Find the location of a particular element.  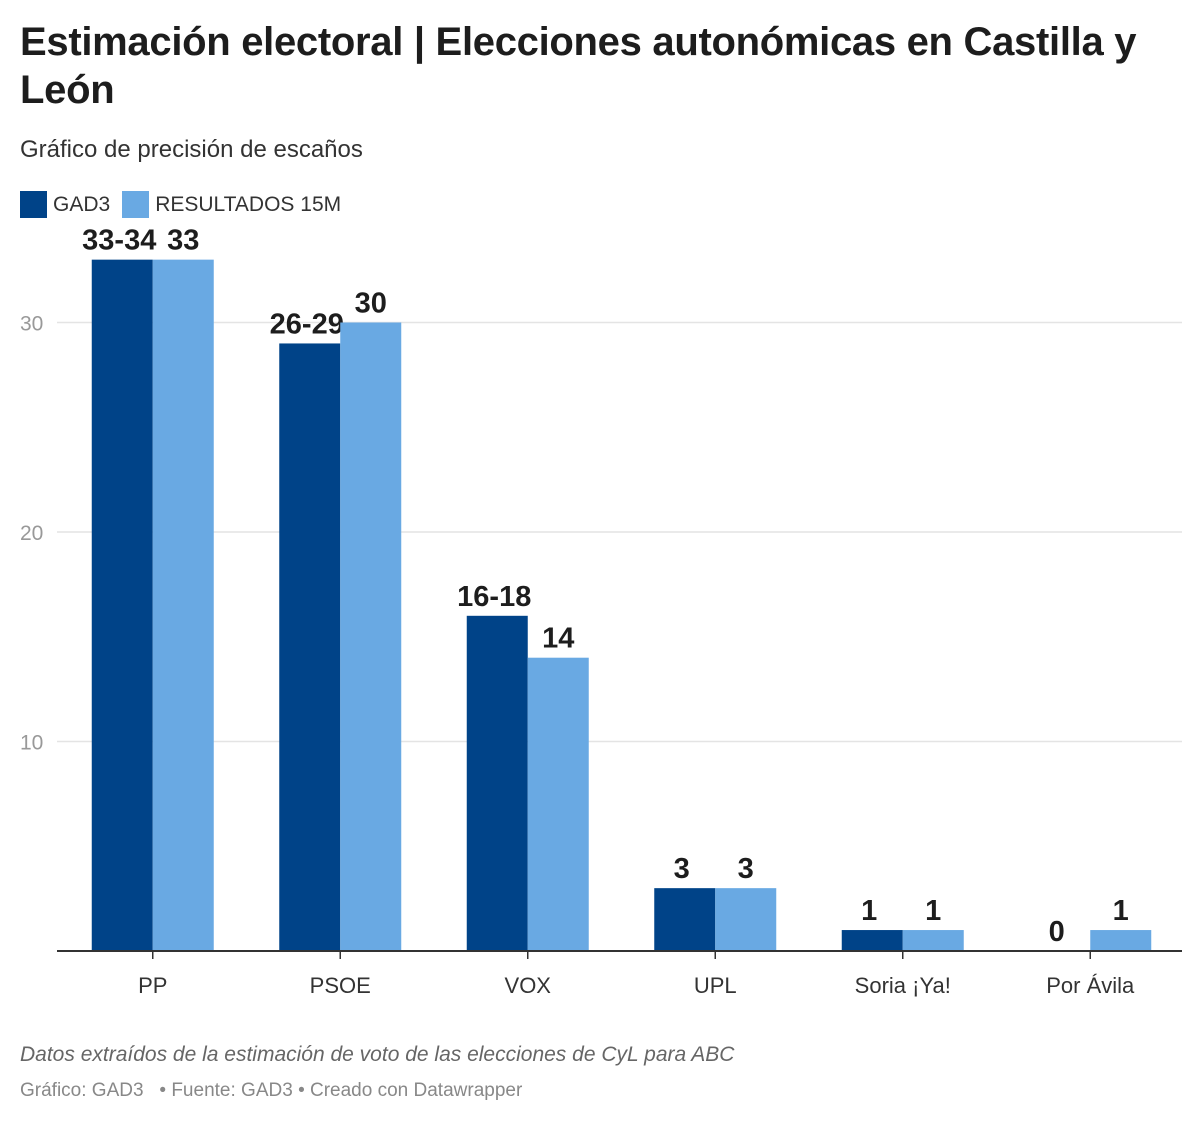

data-label-gad3: 33-34 is located at coordinates (119, 241).